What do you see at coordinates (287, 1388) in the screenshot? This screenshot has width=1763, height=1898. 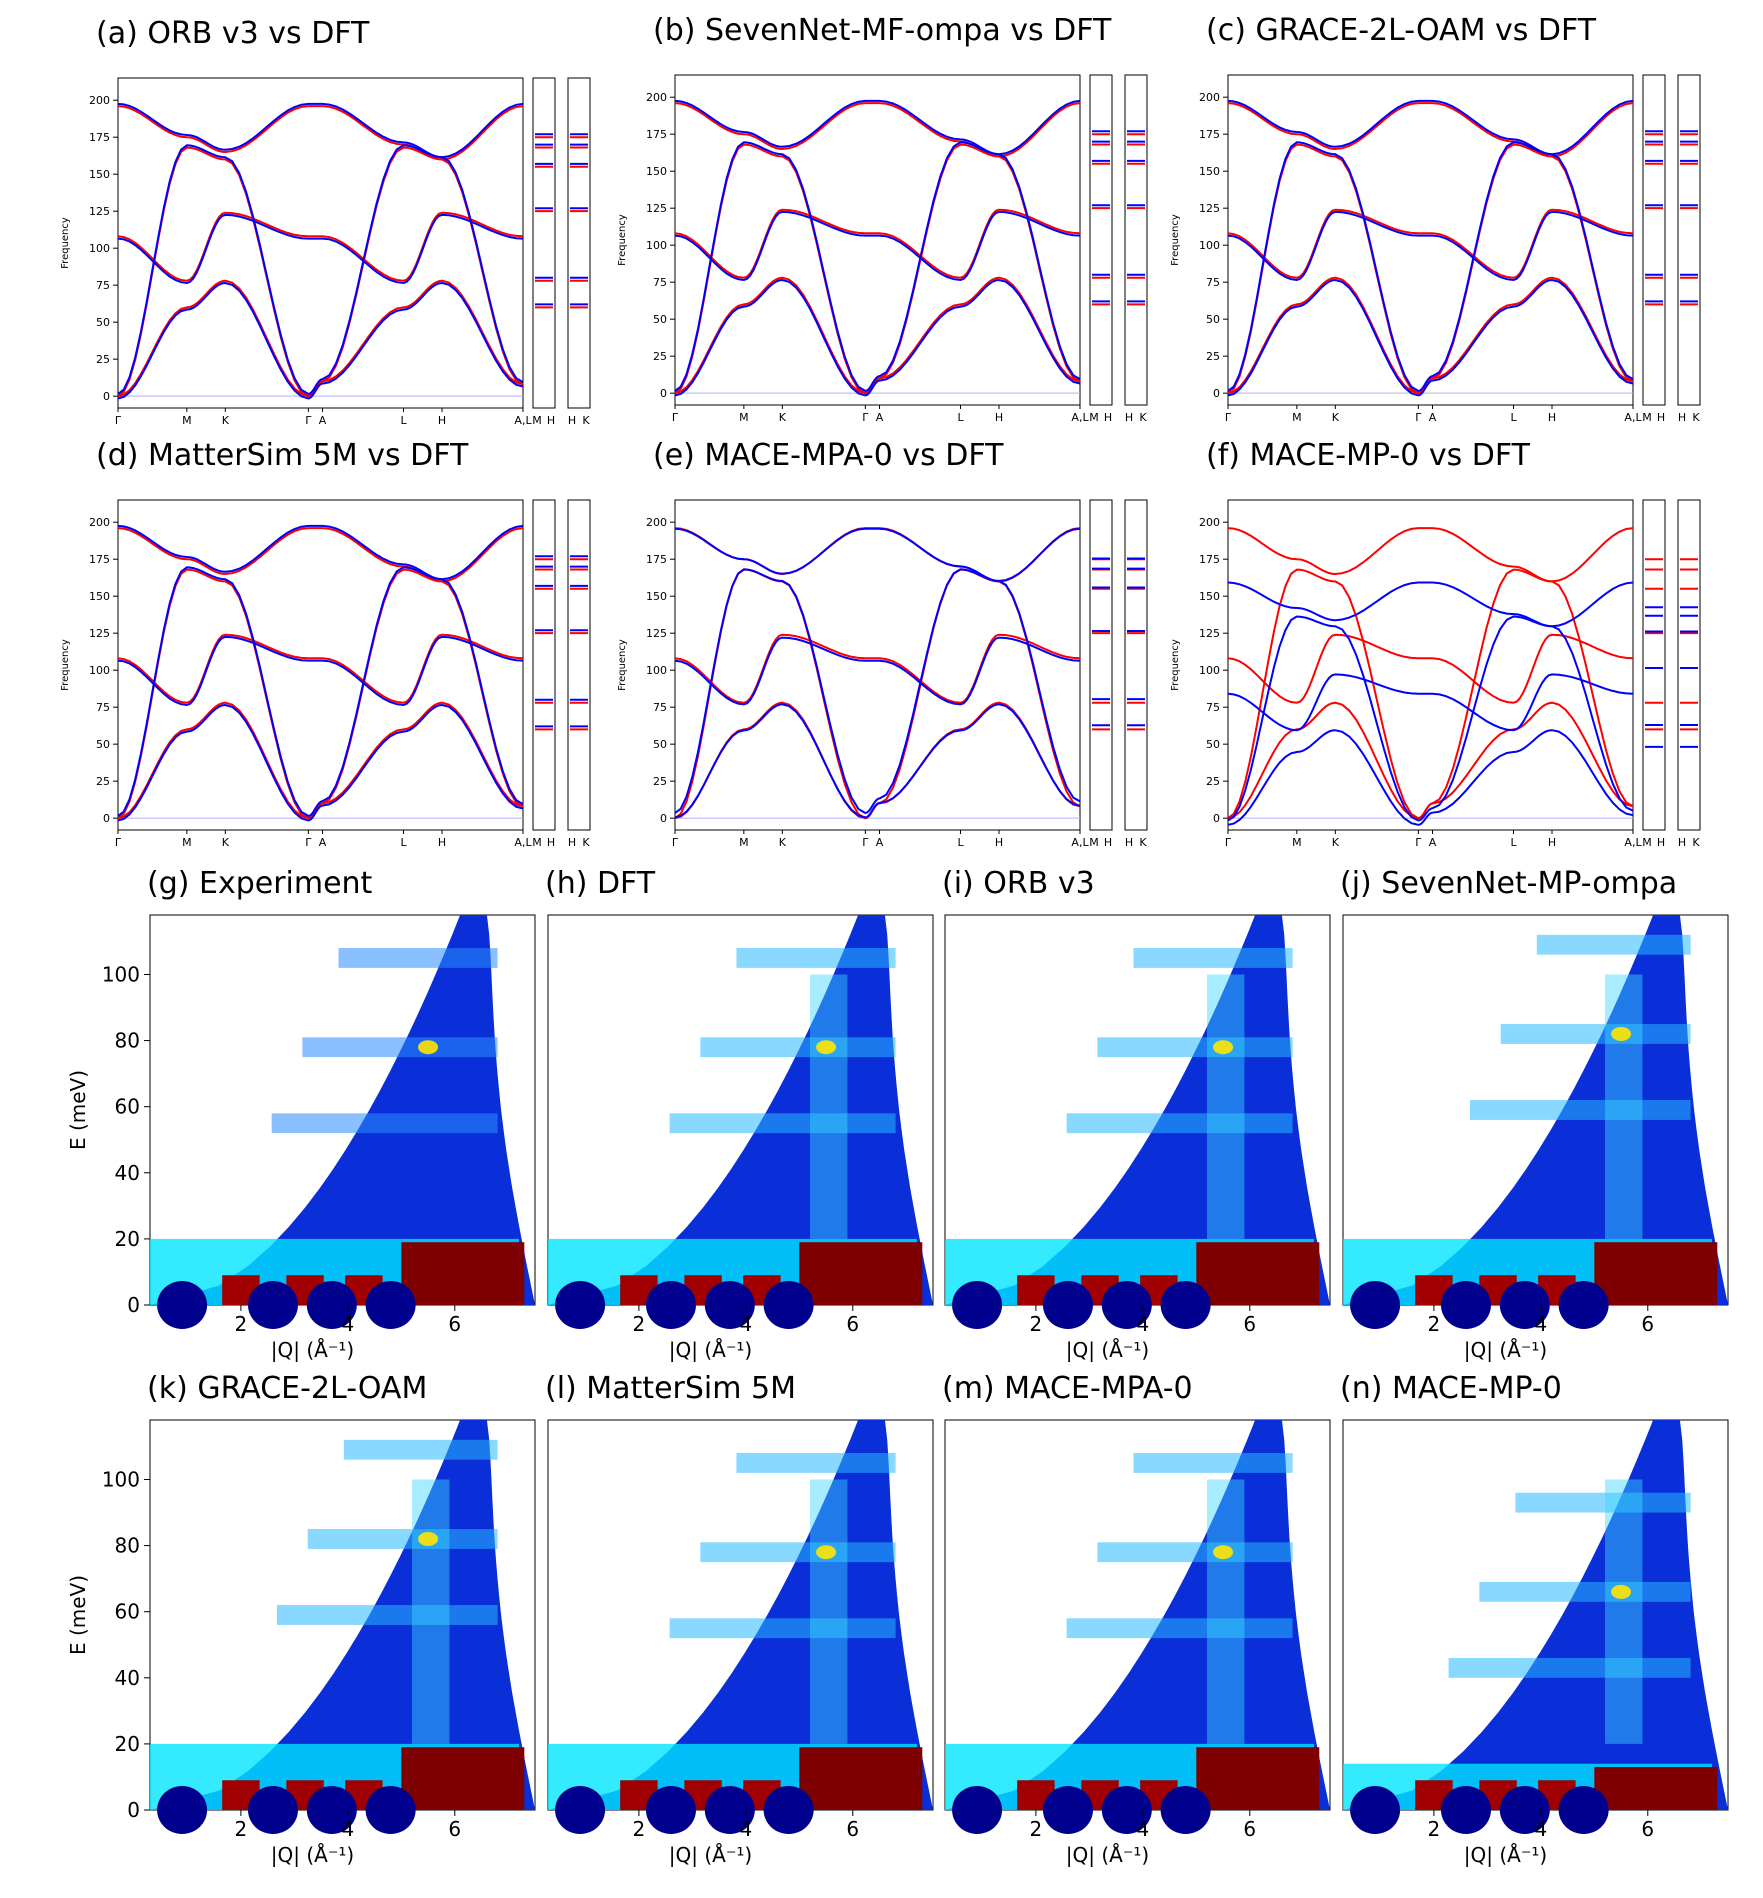 I see `sqw-panel-title: (k) GRACE-2L-OAM` at bounding box center [287, 1388].